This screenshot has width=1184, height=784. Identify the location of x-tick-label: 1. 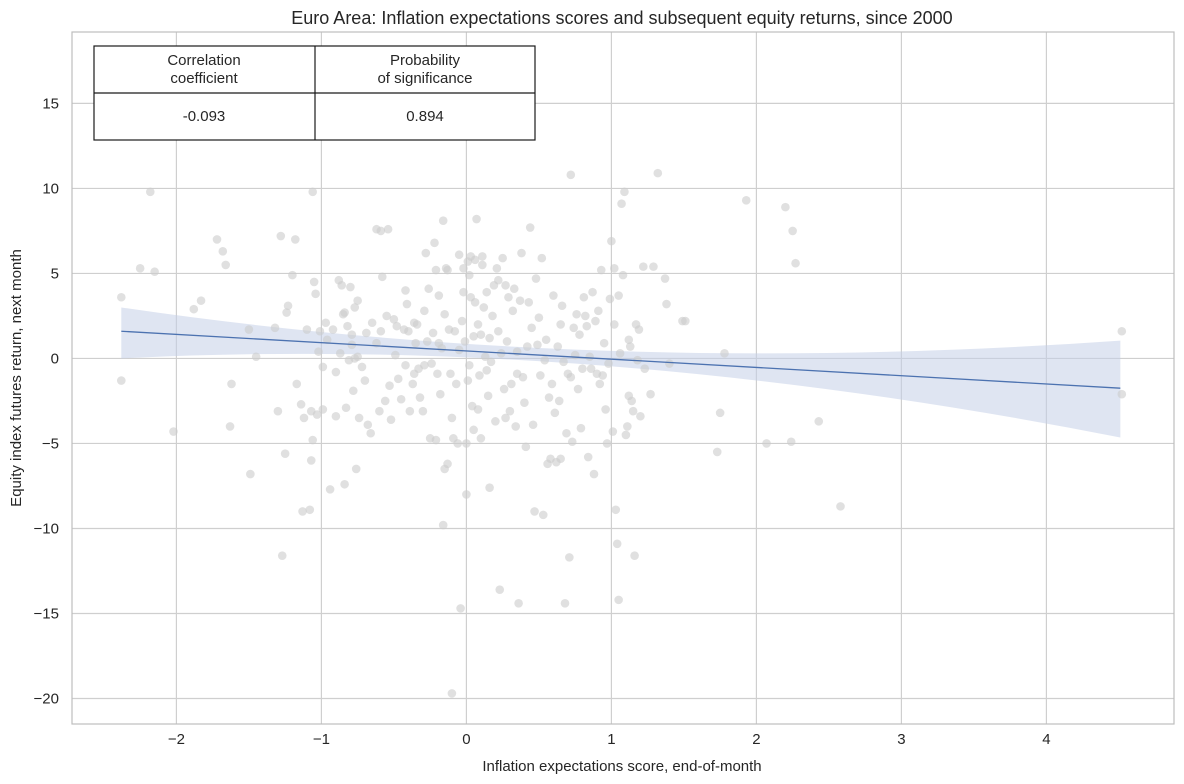
(611, 739).